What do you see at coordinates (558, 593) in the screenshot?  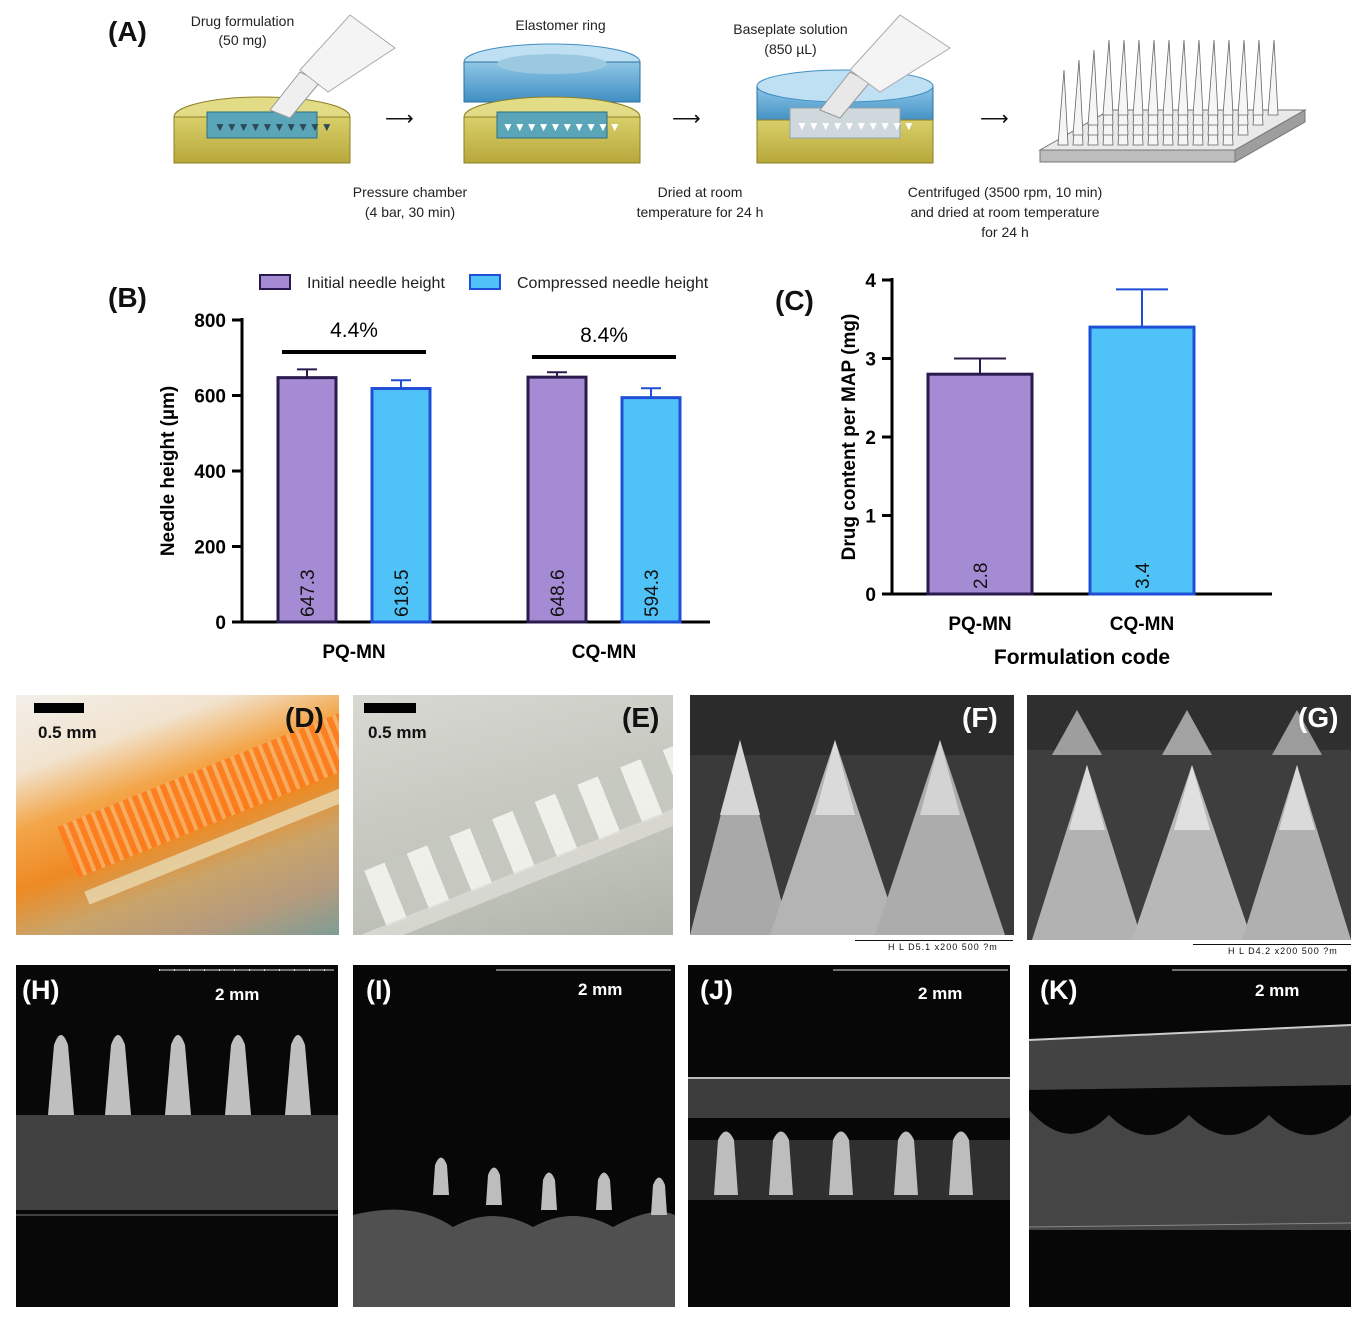 I see `bar-value-label: 648.6` at bounding box center [558, 593].